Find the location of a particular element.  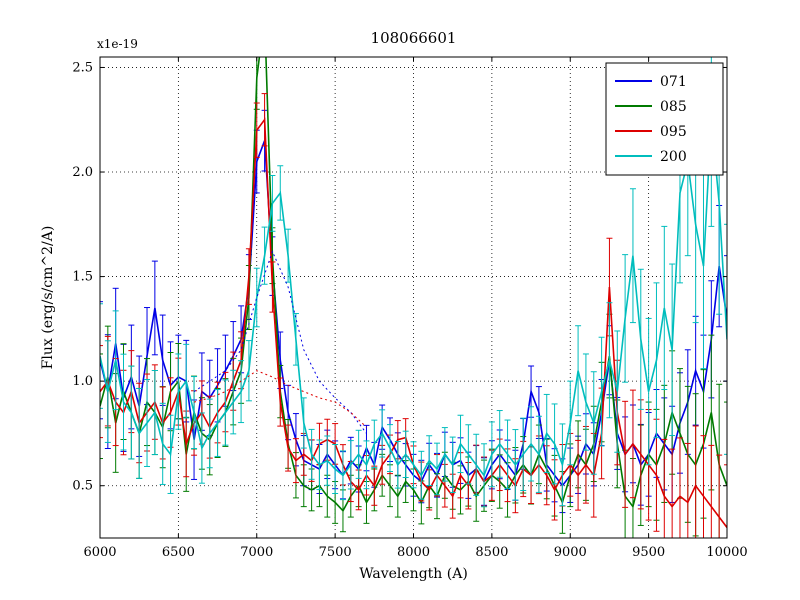

y-tick-label: 2.5 is located at coordinates (82, 67).